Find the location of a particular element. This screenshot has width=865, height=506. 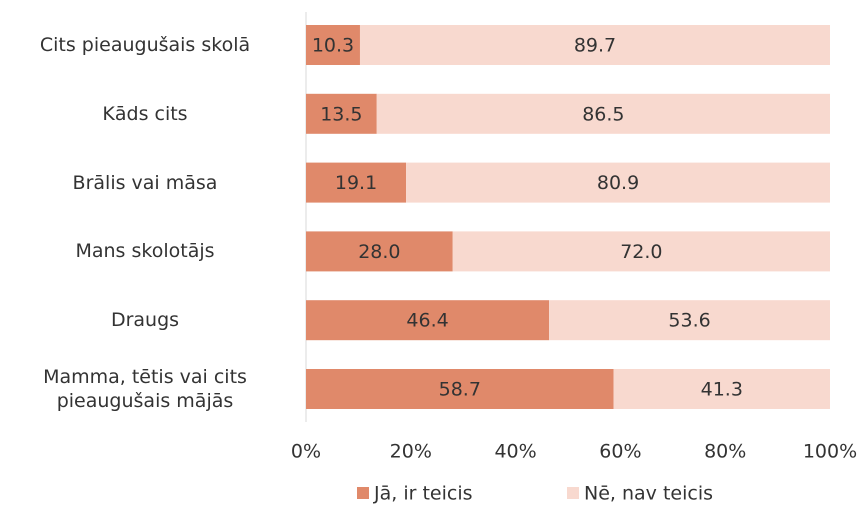

x-tick-label: 40% is located at coordinates (515, 452).